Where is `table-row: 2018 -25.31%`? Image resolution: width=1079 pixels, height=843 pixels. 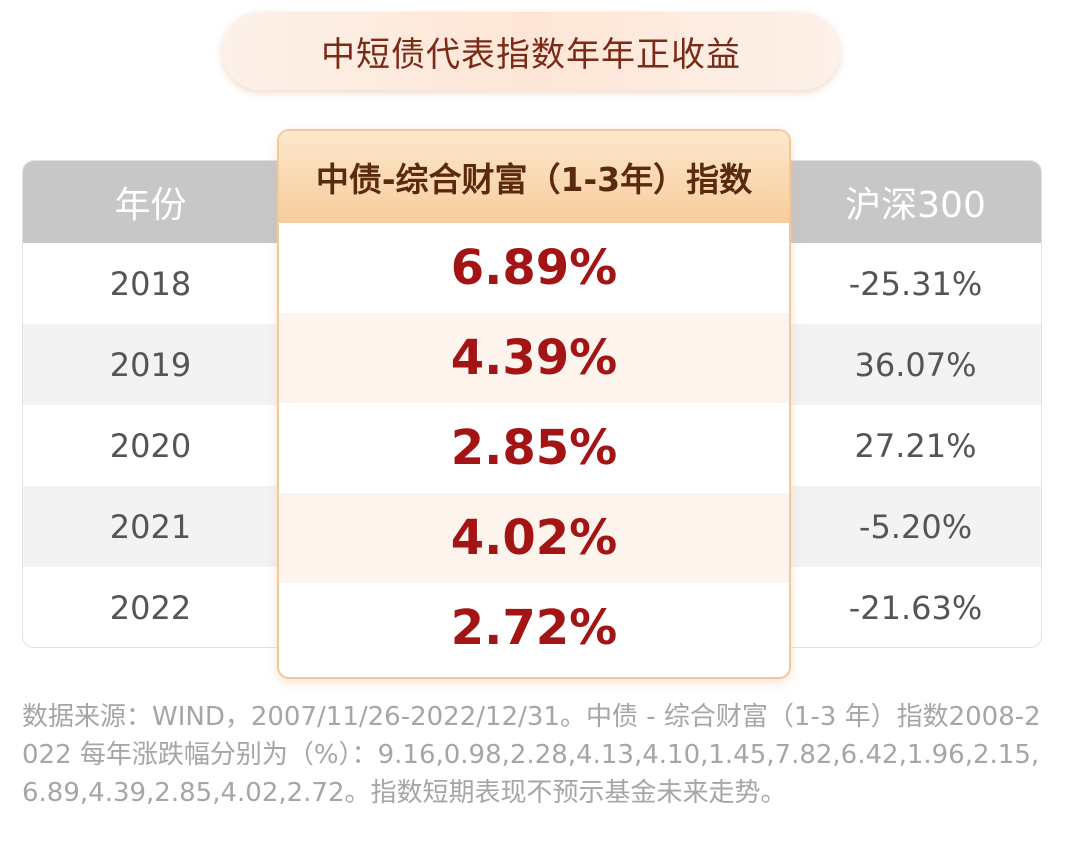 table-row: 2018 -25.31% is located at coordinates (532, 283).